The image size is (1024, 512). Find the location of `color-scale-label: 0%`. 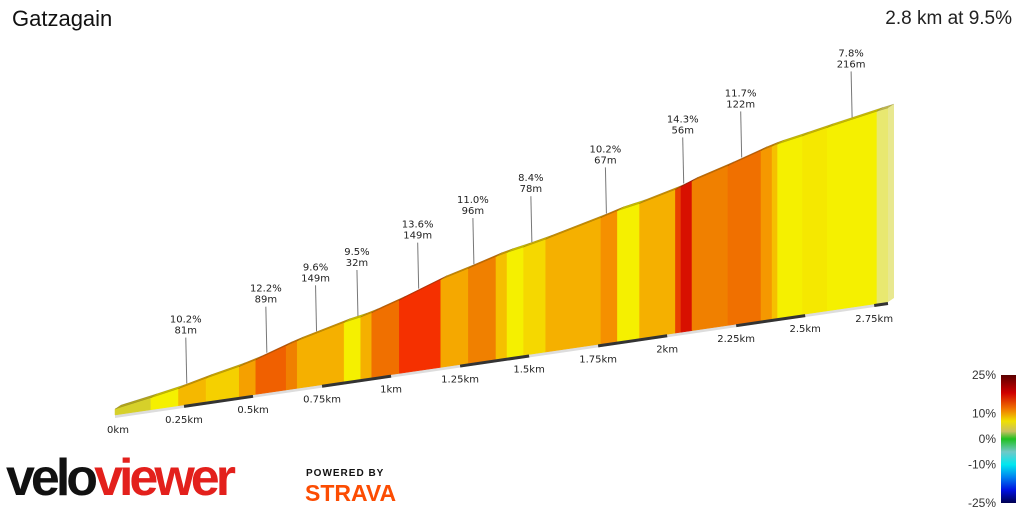

color-scale-label: 0% is located at coordinates (988, 439).